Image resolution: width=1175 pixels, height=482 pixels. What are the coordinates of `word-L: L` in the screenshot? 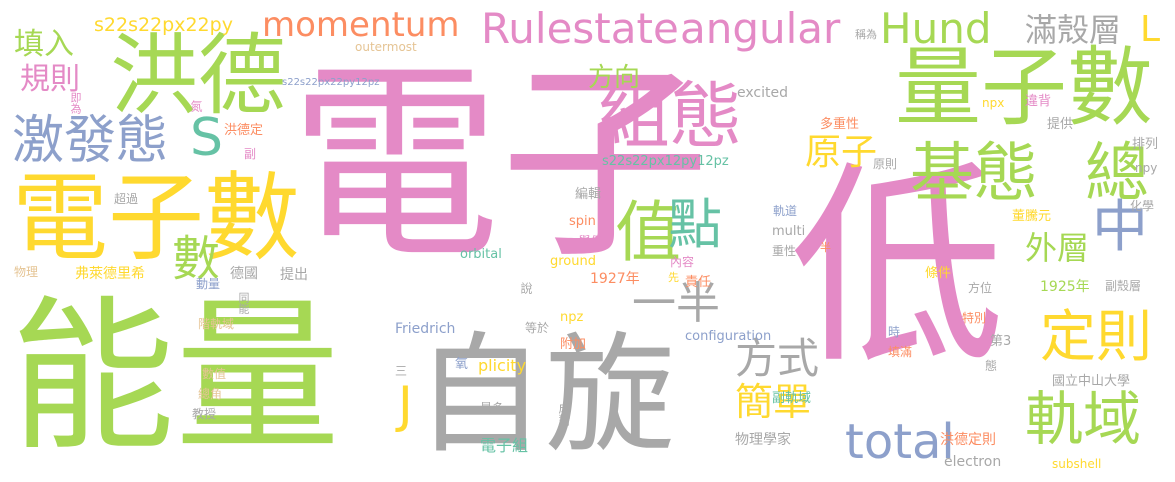 It's located at (1150, 29).